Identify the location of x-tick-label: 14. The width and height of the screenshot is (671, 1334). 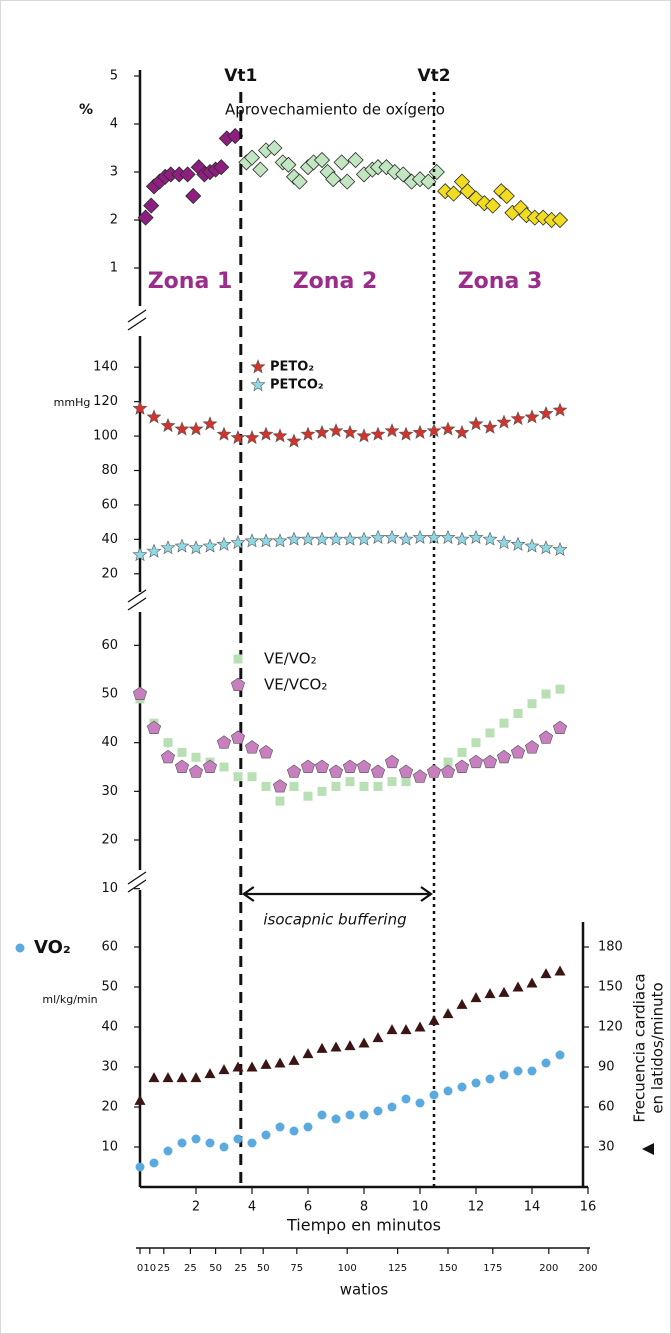
(532, 1207).